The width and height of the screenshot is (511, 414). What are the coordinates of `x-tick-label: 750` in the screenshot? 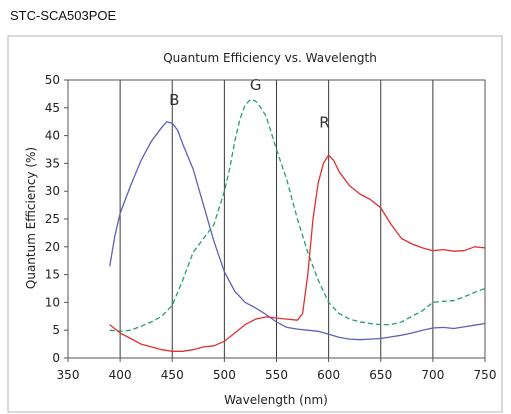 It's located at (485, 375).